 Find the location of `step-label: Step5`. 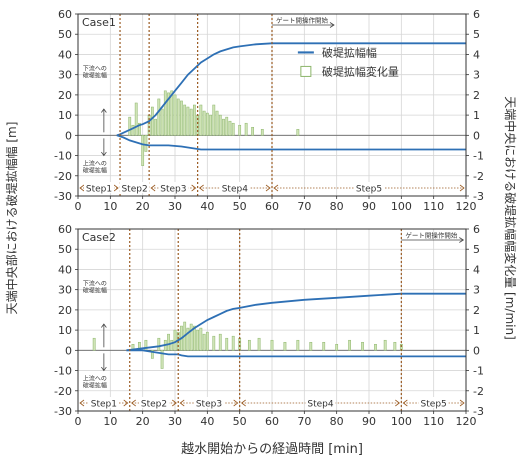

step-label: Step5 is located at coordinates (434, 405).